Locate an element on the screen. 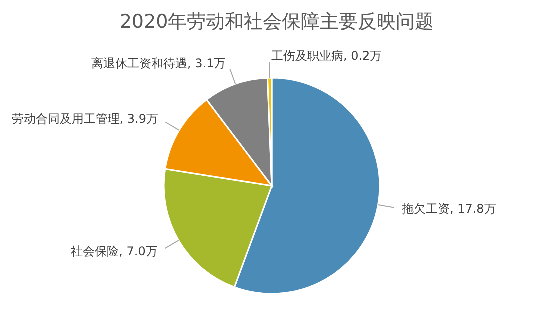 This screenshot has width=554, height=321. title: 2020年劳动和社会保障主要反映问题 is located at coordinates (277, 22).